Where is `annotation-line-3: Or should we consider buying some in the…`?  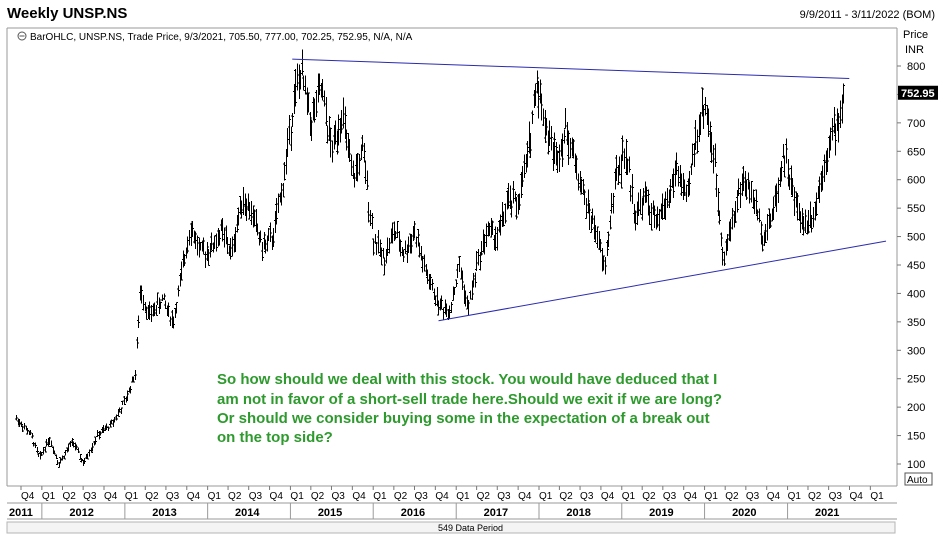 annotation-line-3: Or should we consider buying some in the… is located at coordinates (463, 418).